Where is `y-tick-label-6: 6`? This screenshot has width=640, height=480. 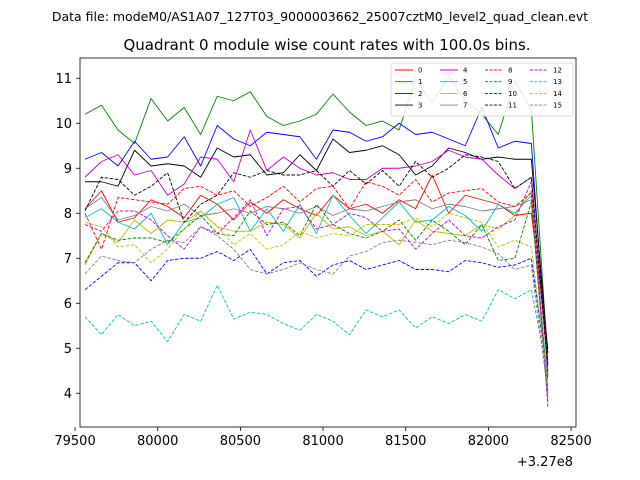 y-tick-label-6: 6 is located at coordinates (68, 304).